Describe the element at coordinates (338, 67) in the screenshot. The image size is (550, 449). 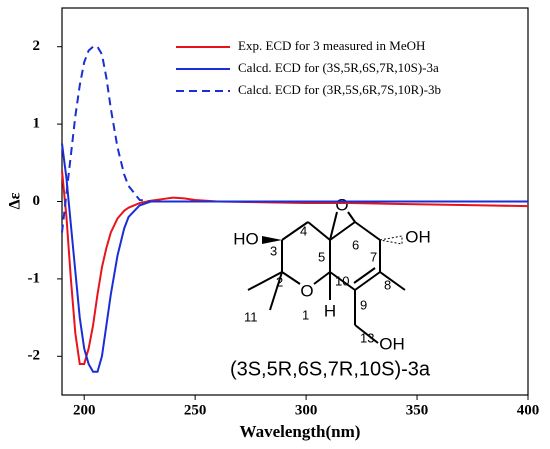
I see `legend-label: Calcd. ECD for (3S,5R,6S,7R,10S)-3a` at that location.